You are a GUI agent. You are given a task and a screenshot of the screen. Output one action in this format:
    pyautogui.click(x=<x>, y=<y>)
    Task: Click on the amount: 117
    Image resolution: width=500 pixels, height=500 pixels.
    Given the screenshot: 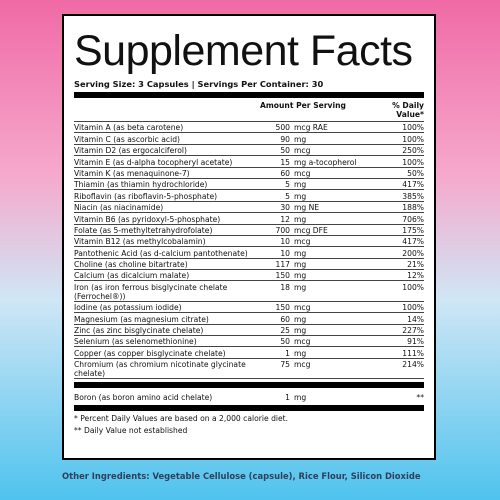 What is the action you would take?
    pyautogui.click(x=283, y=265)
    